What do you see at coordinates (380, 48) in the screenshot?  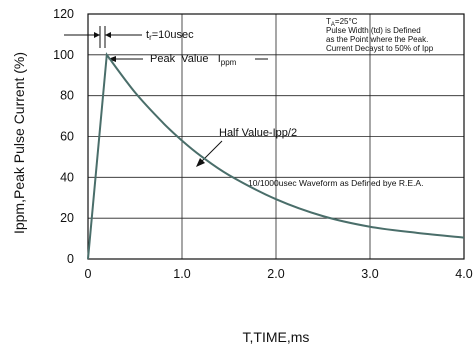 I see `conditions-line-4: Current Decayst to 50% of Ipp` at bounding box center [380, 48].